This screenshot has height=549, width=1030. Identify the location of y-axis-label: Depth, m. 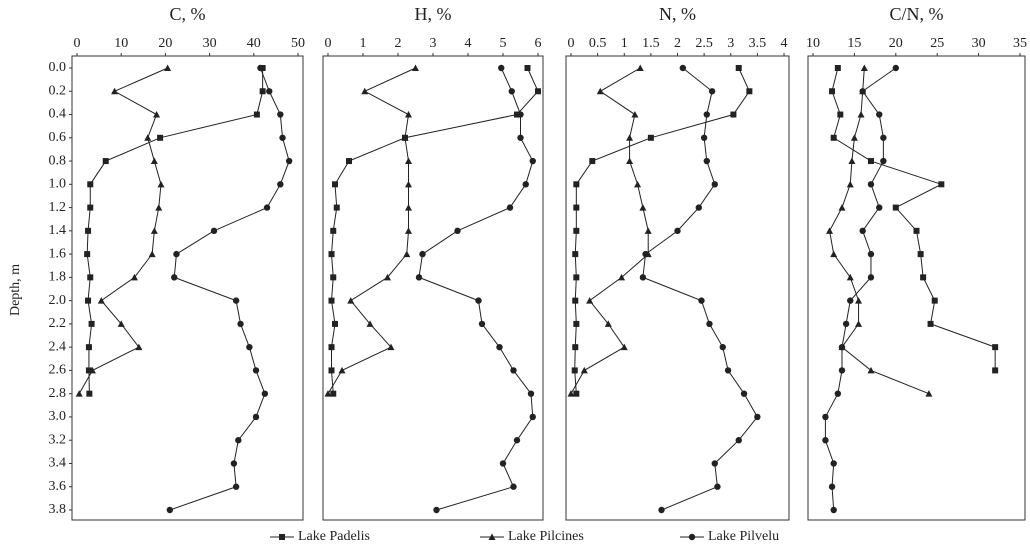
(15, 290).